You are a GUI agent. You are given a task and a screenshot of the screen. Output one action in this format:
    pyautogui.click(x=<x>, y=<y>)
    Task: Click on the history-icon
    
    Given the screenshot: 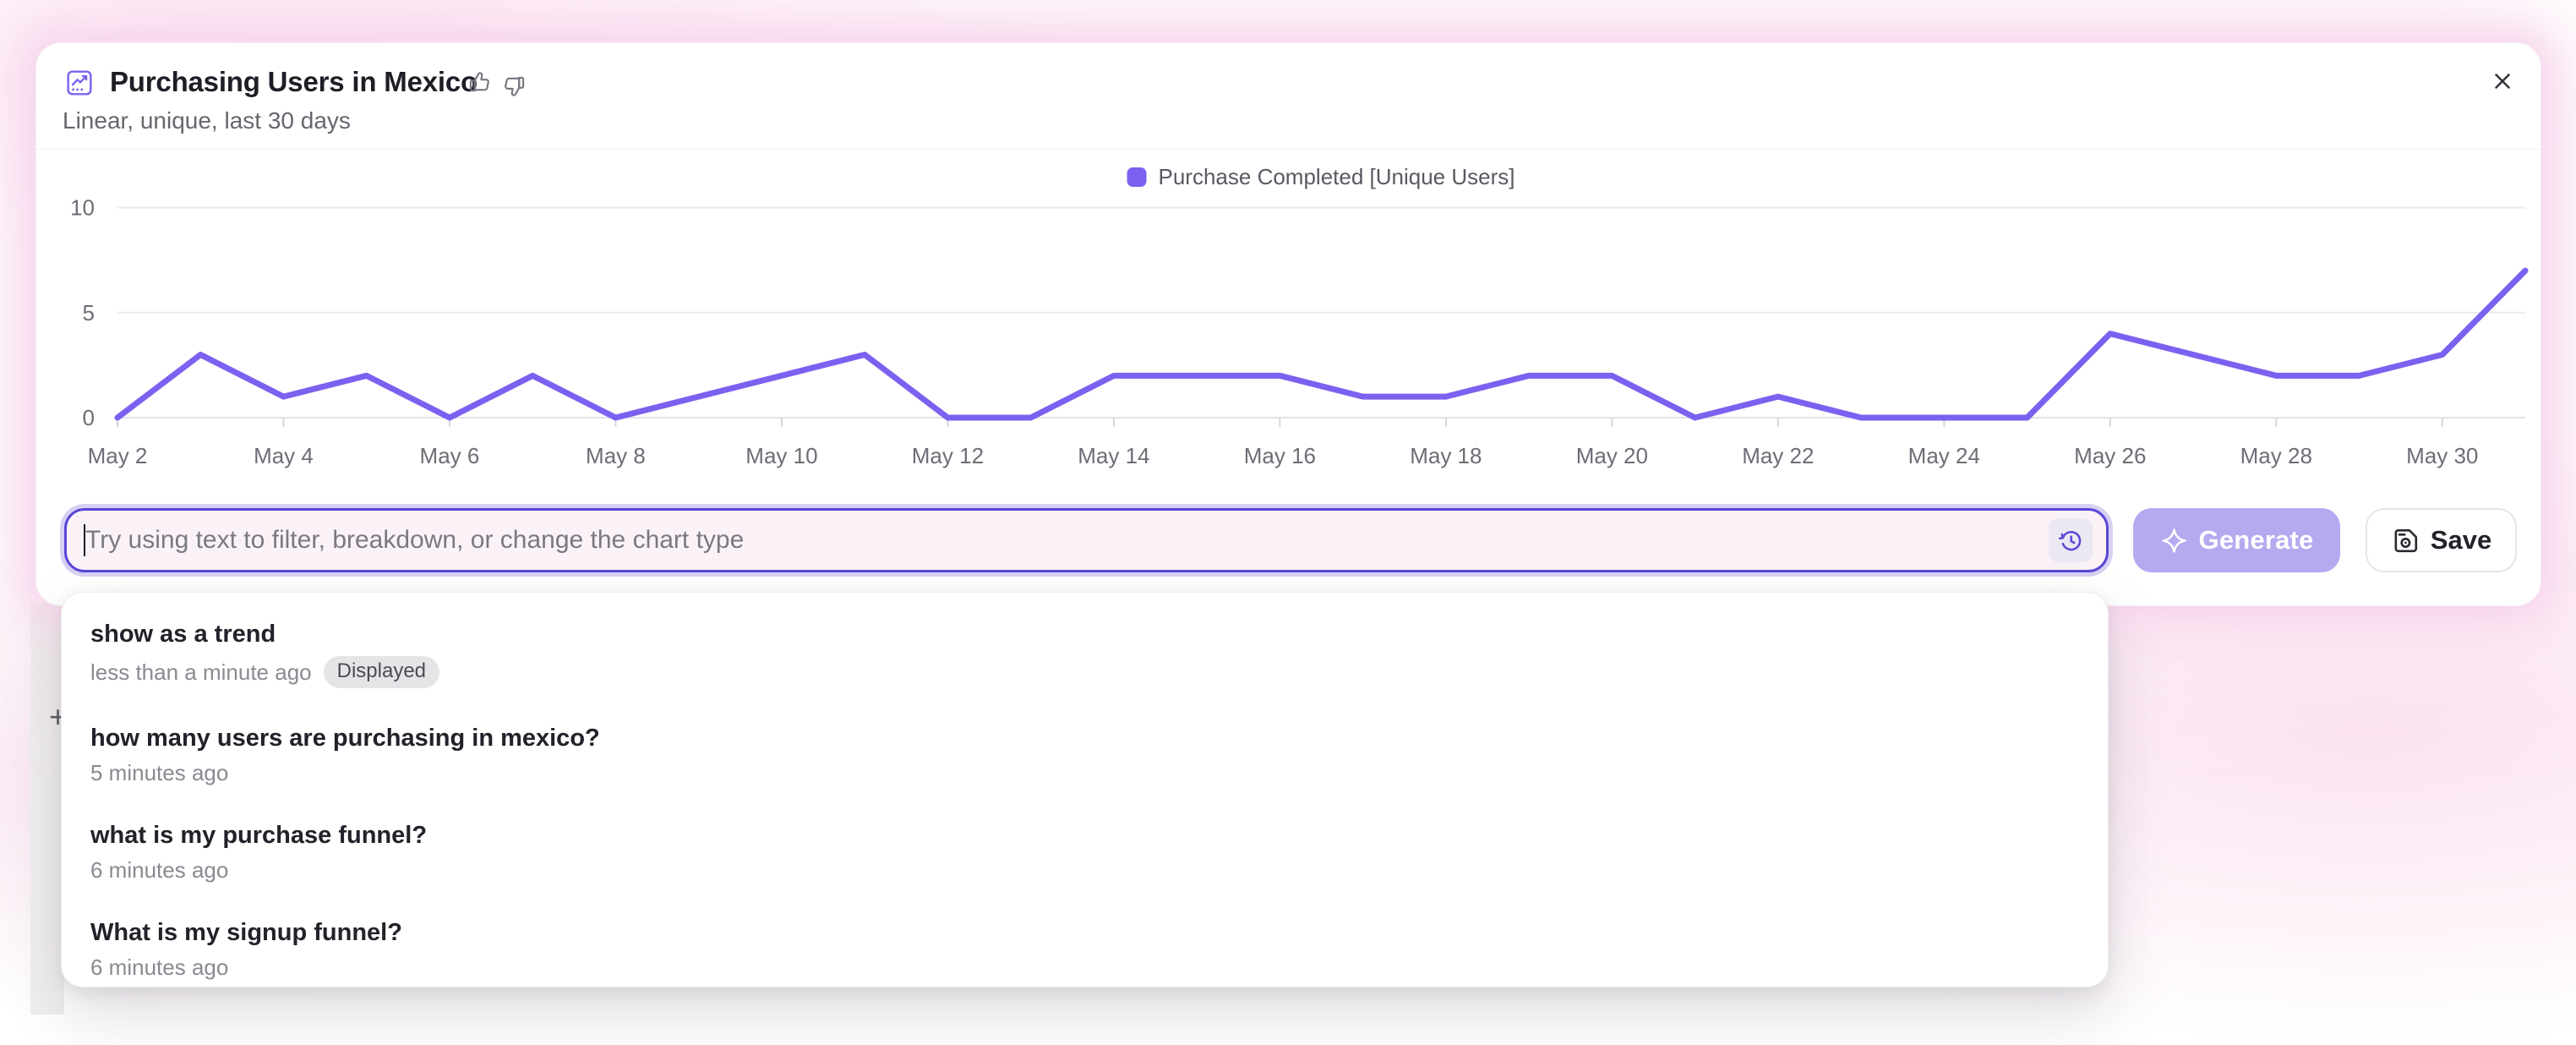 What is the action you would take?
    pyautogui.click(x=2070, y=541)
    